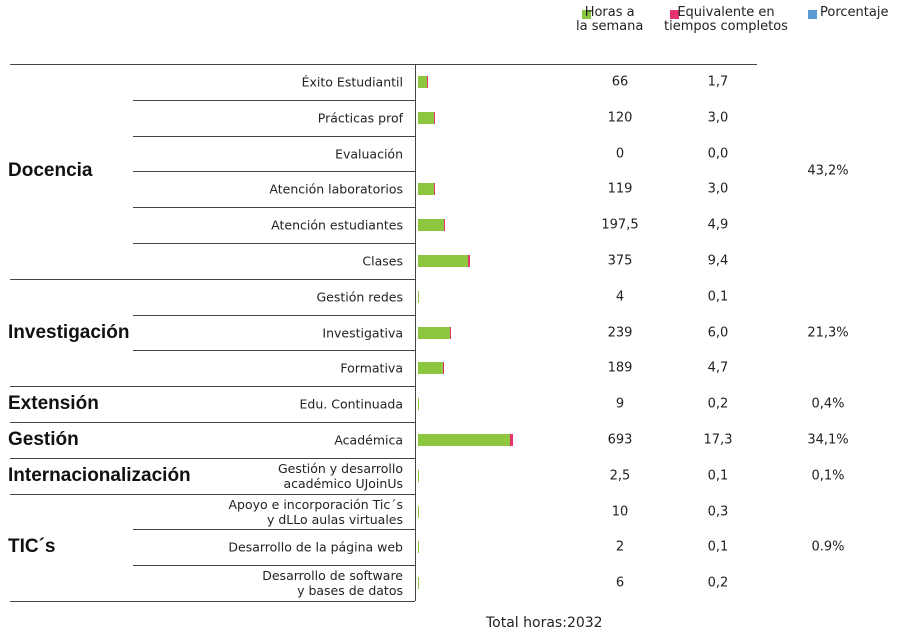  What do you see at coordinates (718, 82) in the screenshot?
I see `fte-value: 1,7` at bounding box center [718, 82].